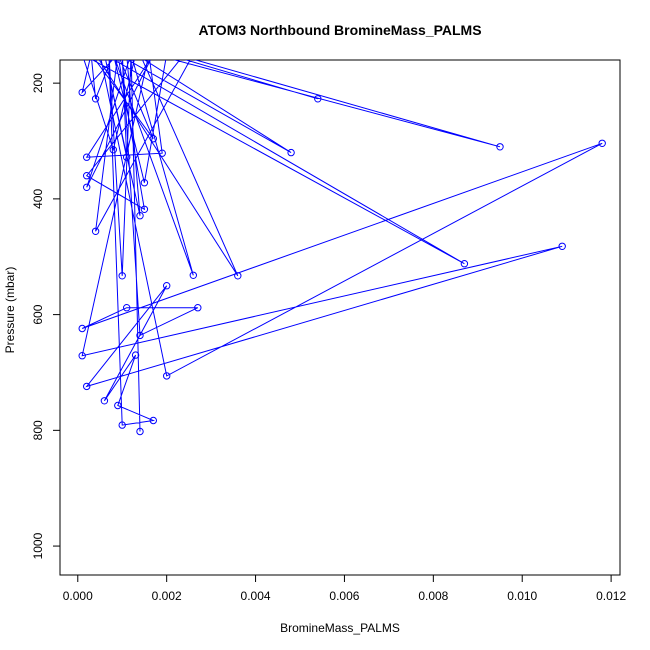 This screenshot has width=650, height=650. Describe the element at coordinates (344, 596) in the screenshot. I see `x-tick-label: 0.006` at that location.